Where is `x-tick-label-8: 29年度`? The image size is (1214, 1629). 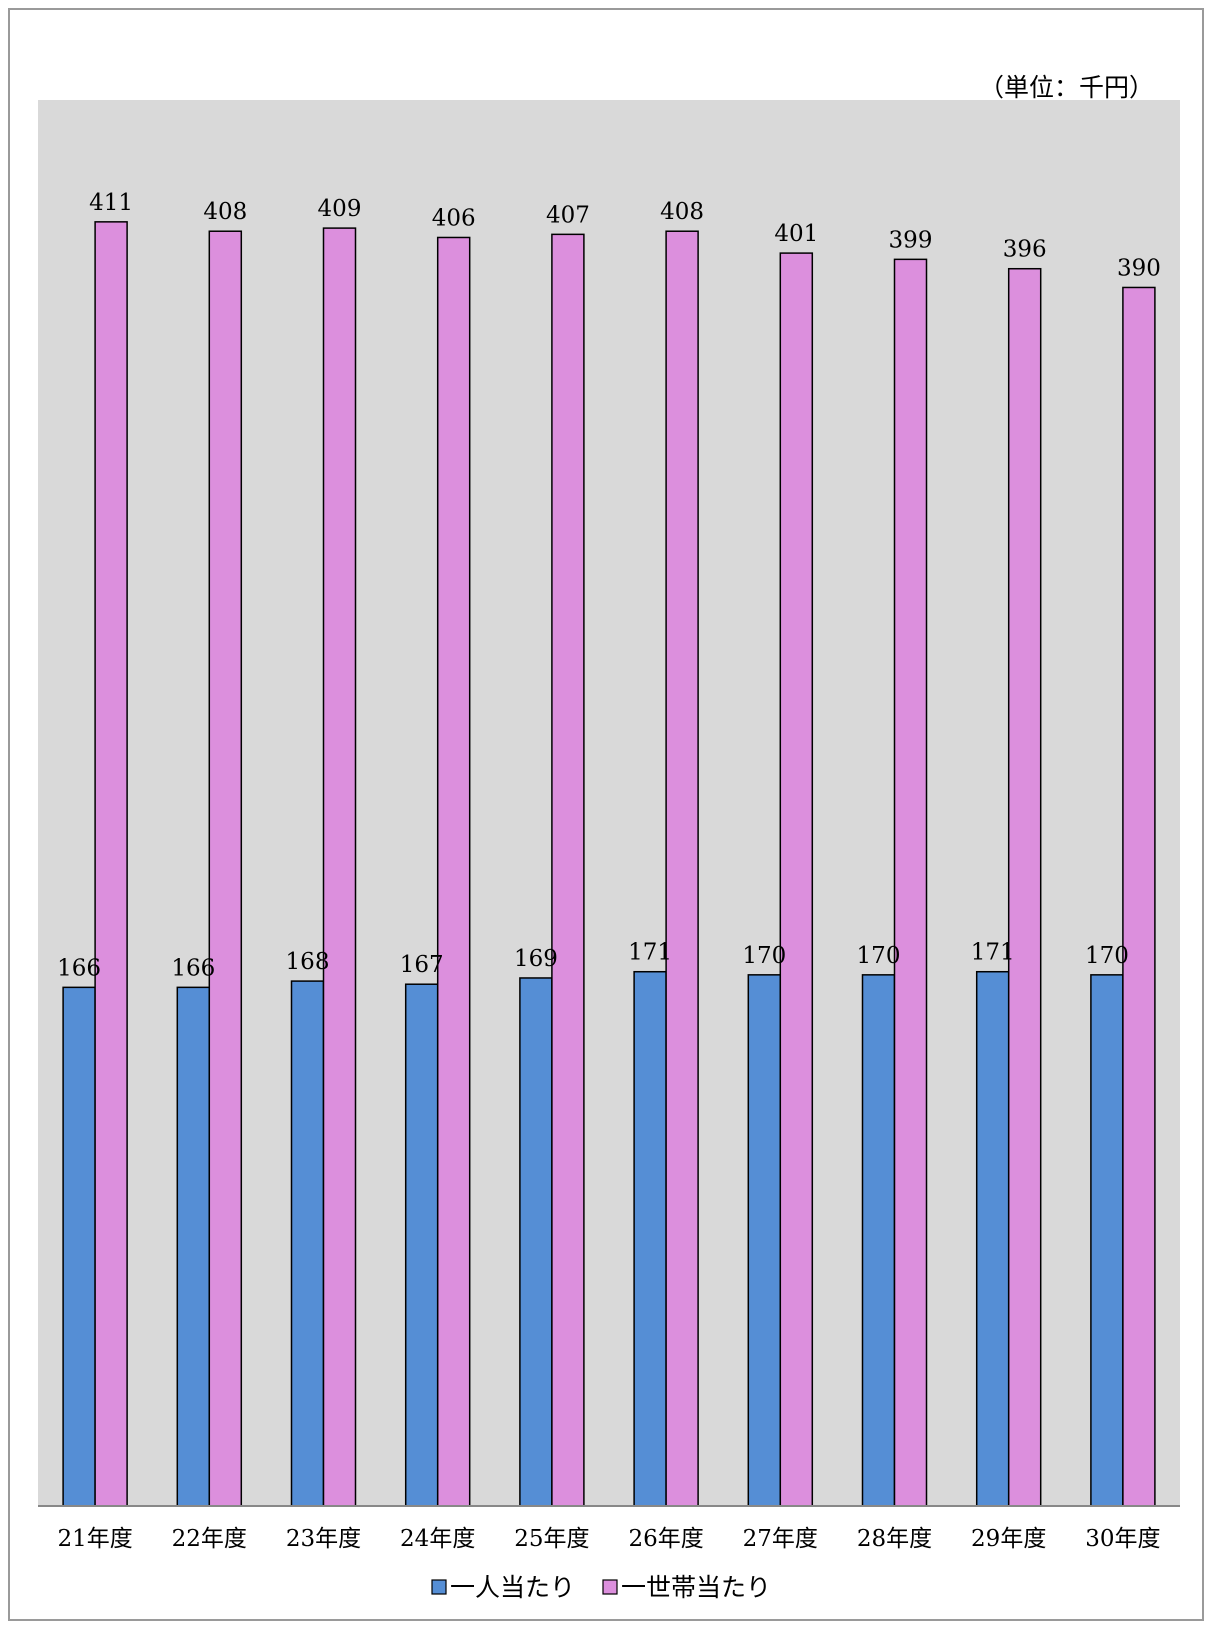
x-tick-label-8: 29年度 is located at coordinates (1008, 1539).